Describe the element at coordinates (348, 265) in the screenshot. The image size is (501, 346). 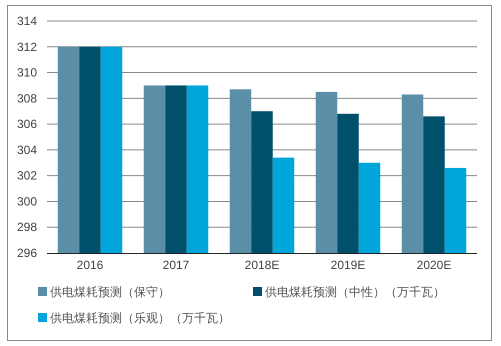
I see `x-tick-label: 2019E` at that location.